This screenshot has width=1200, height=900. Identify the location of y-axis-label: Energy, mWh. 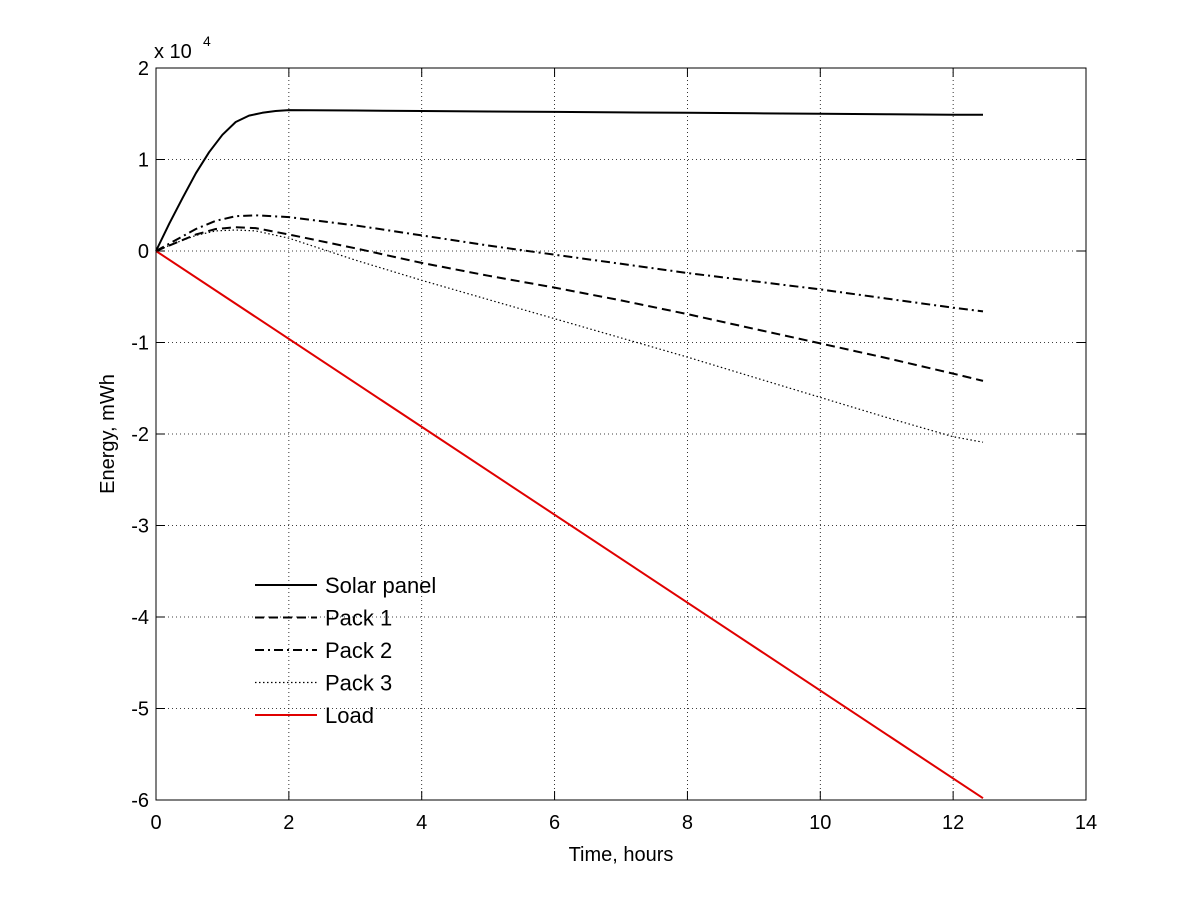
(108, 434).